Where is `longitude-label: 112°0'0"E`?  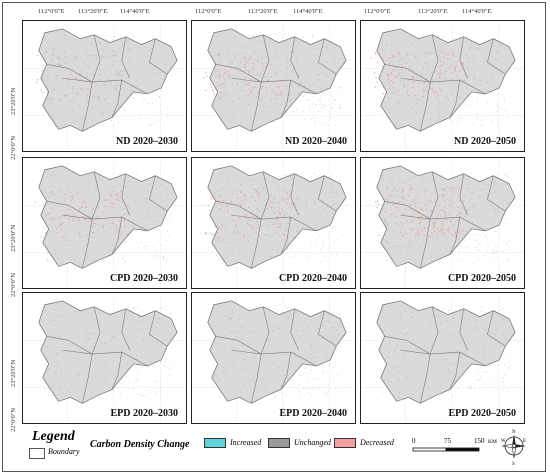
longitude-label: 112°0'0"E is located at coordinates (51, 11).